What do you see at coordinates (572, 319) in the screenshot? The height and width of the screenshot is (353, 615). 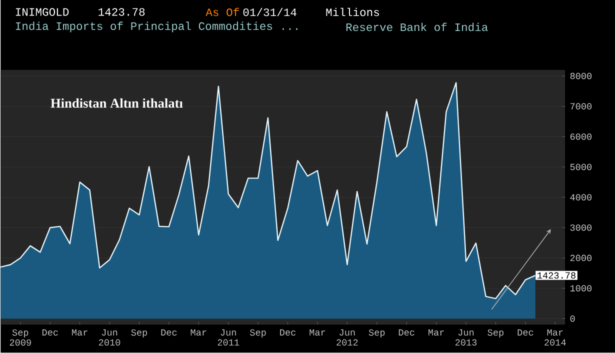 I see `y-tick-label: 0` at bounding box center [572, 319].